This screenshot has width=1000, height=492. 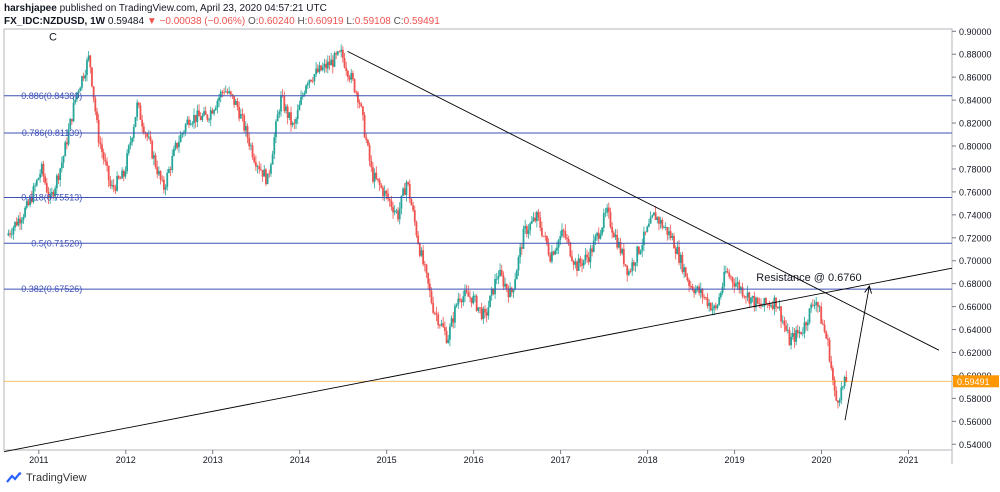 What do you see at coordinates (975, 353) in the screenshot?
I see `y-tick-label: 0.62000` at bounding box center [975, 353].